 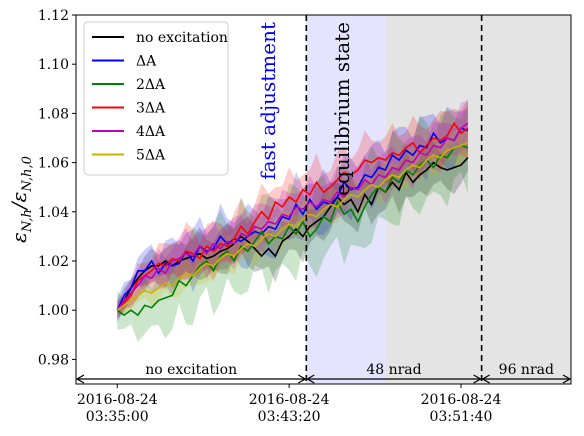 What do you see at coordinates (323, 373) in the screenshot?
I see `phase-annotations: no excitation 48 nrad 96 nrad` at bounding box center [323, 373].